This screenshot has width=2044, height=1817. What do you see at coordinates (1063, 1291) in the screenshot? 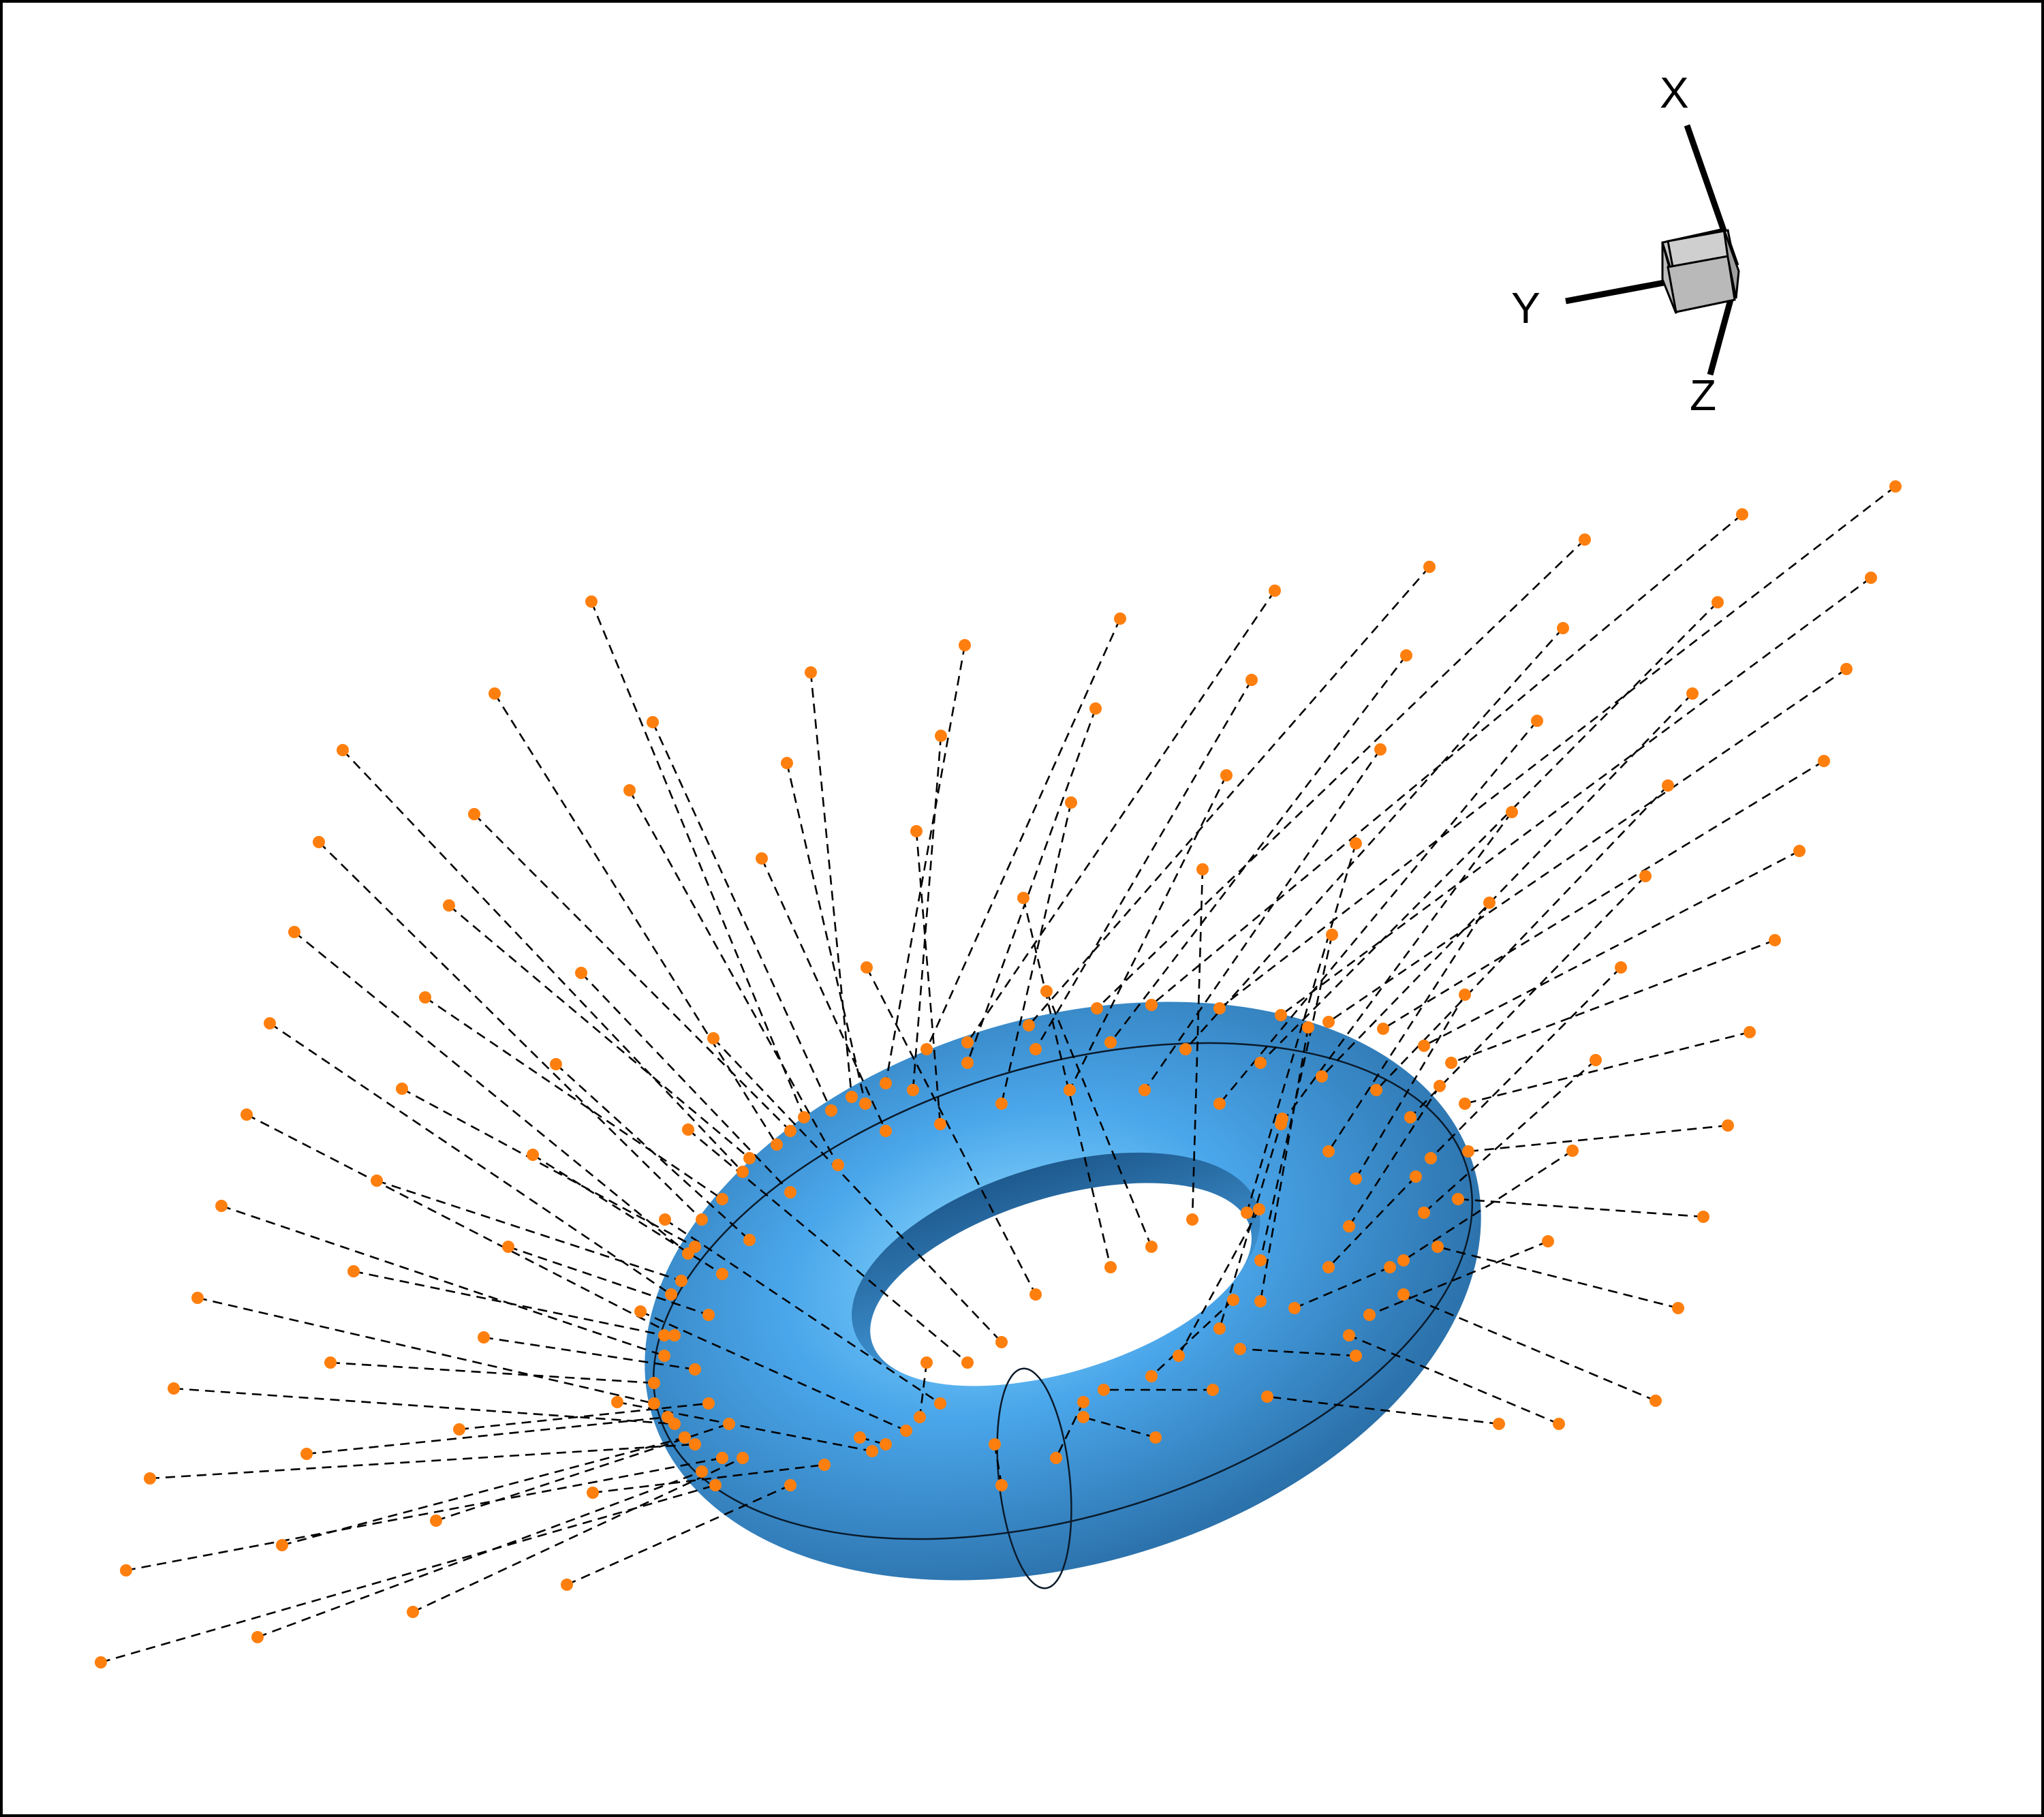
I see `torus` at bounding box center [1063, 1291].